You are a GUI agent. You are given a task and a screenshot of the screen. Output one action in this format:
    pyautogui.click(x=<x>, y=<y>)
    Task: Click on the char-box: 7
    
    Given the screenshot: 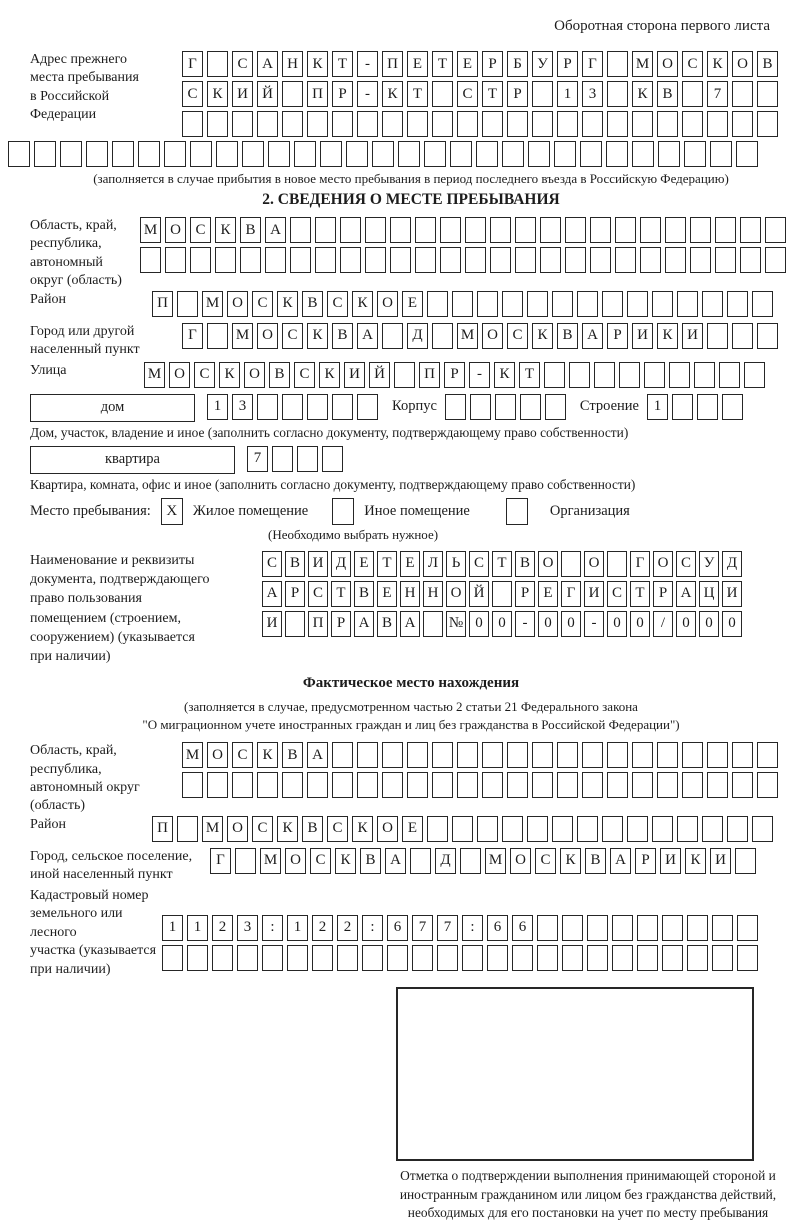 What is the action you would take?
    pyautogui.click(x=257, y=458)
    